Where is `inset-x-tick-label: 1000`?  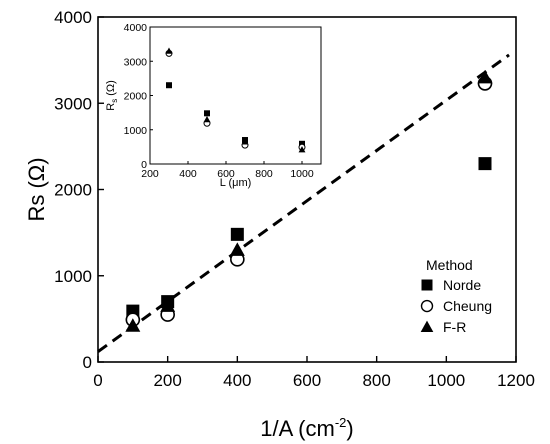 inset-x-tick-label: 1000 is located at coordinates (302, 174).